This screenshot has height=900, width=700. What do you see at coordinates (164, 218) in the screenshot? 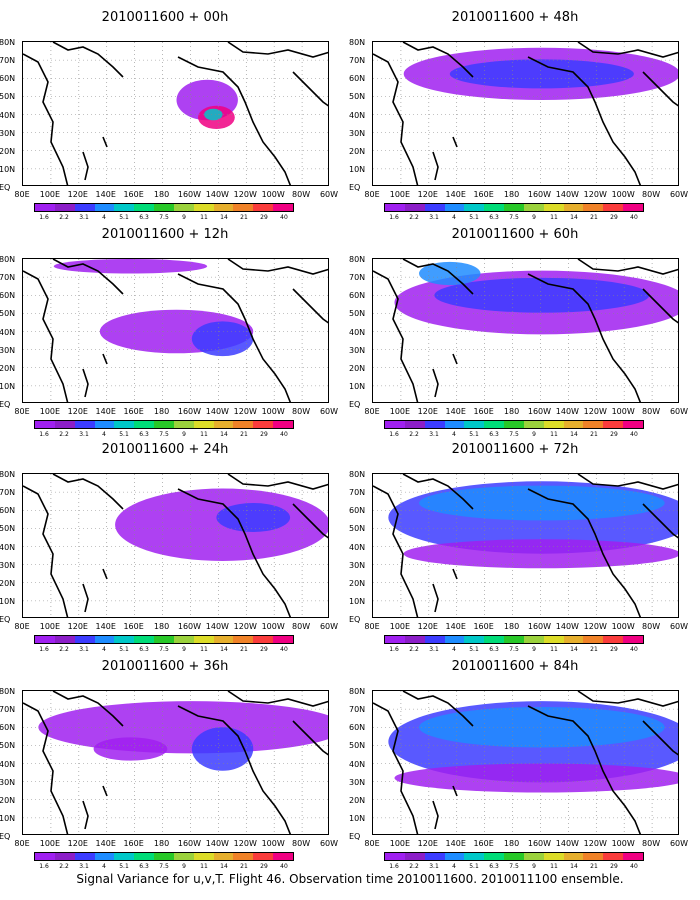
I see `colorbar-labels: 1.6 2.2 3.1 4 5.1 6.3 7.5 9 11 14 21 29 40` at bounding box center [164, 218].